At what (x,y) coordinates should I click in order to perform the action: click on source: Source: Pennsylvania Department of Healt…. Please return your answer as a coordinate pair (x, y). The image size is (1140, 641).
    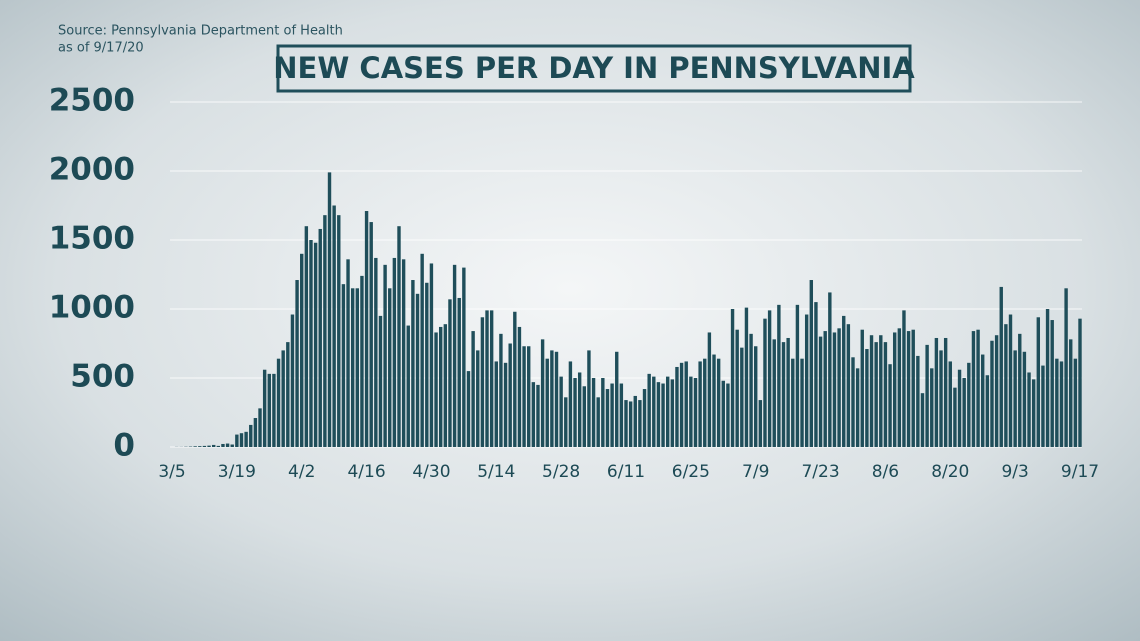
    Looking at the image, I should click on (200, 31).